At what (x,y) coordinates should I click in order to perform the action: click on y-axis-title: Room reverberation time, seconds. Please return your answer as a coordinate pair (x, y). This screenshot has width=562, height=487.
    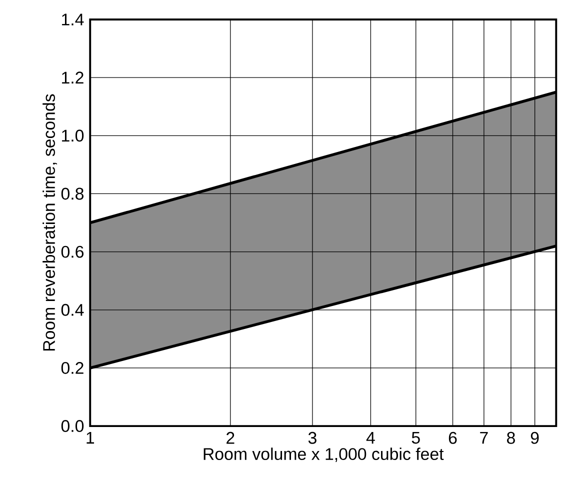
    Looking at the image, I should click on (50, 222).